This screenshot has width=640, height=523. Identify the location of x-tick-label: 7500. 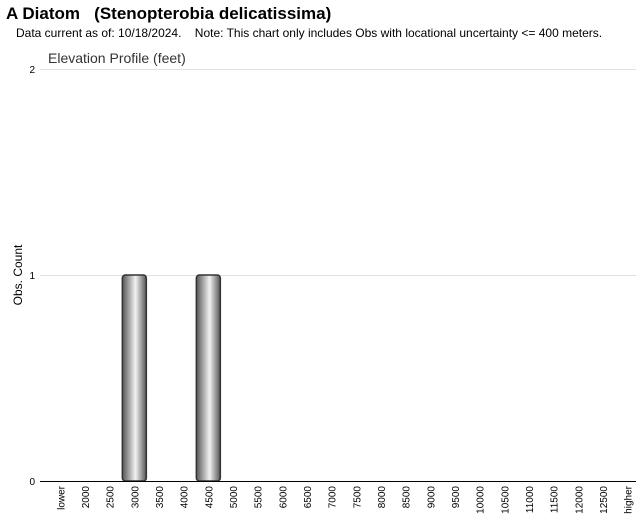
(357, 497).